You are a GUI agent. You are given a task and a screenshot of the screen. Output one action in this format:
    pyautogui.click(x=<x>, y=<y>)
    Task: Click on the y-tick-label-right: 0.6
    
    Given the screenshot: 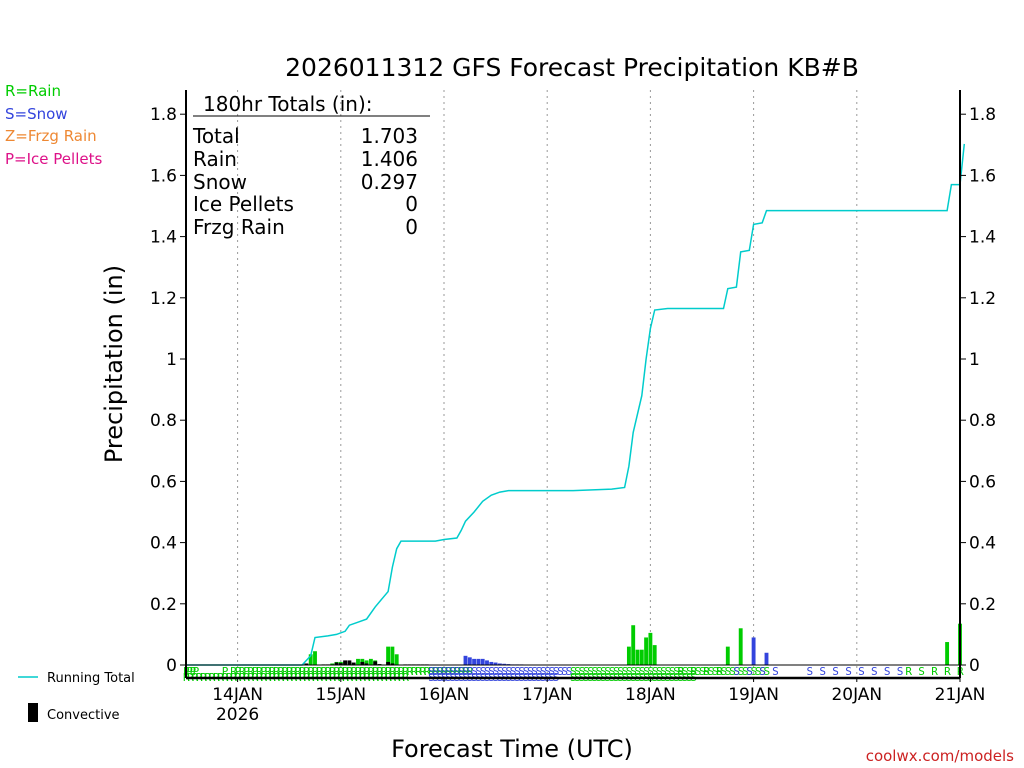 What is the action you would take?
    pyautogui.click(x=982, y=482)
    